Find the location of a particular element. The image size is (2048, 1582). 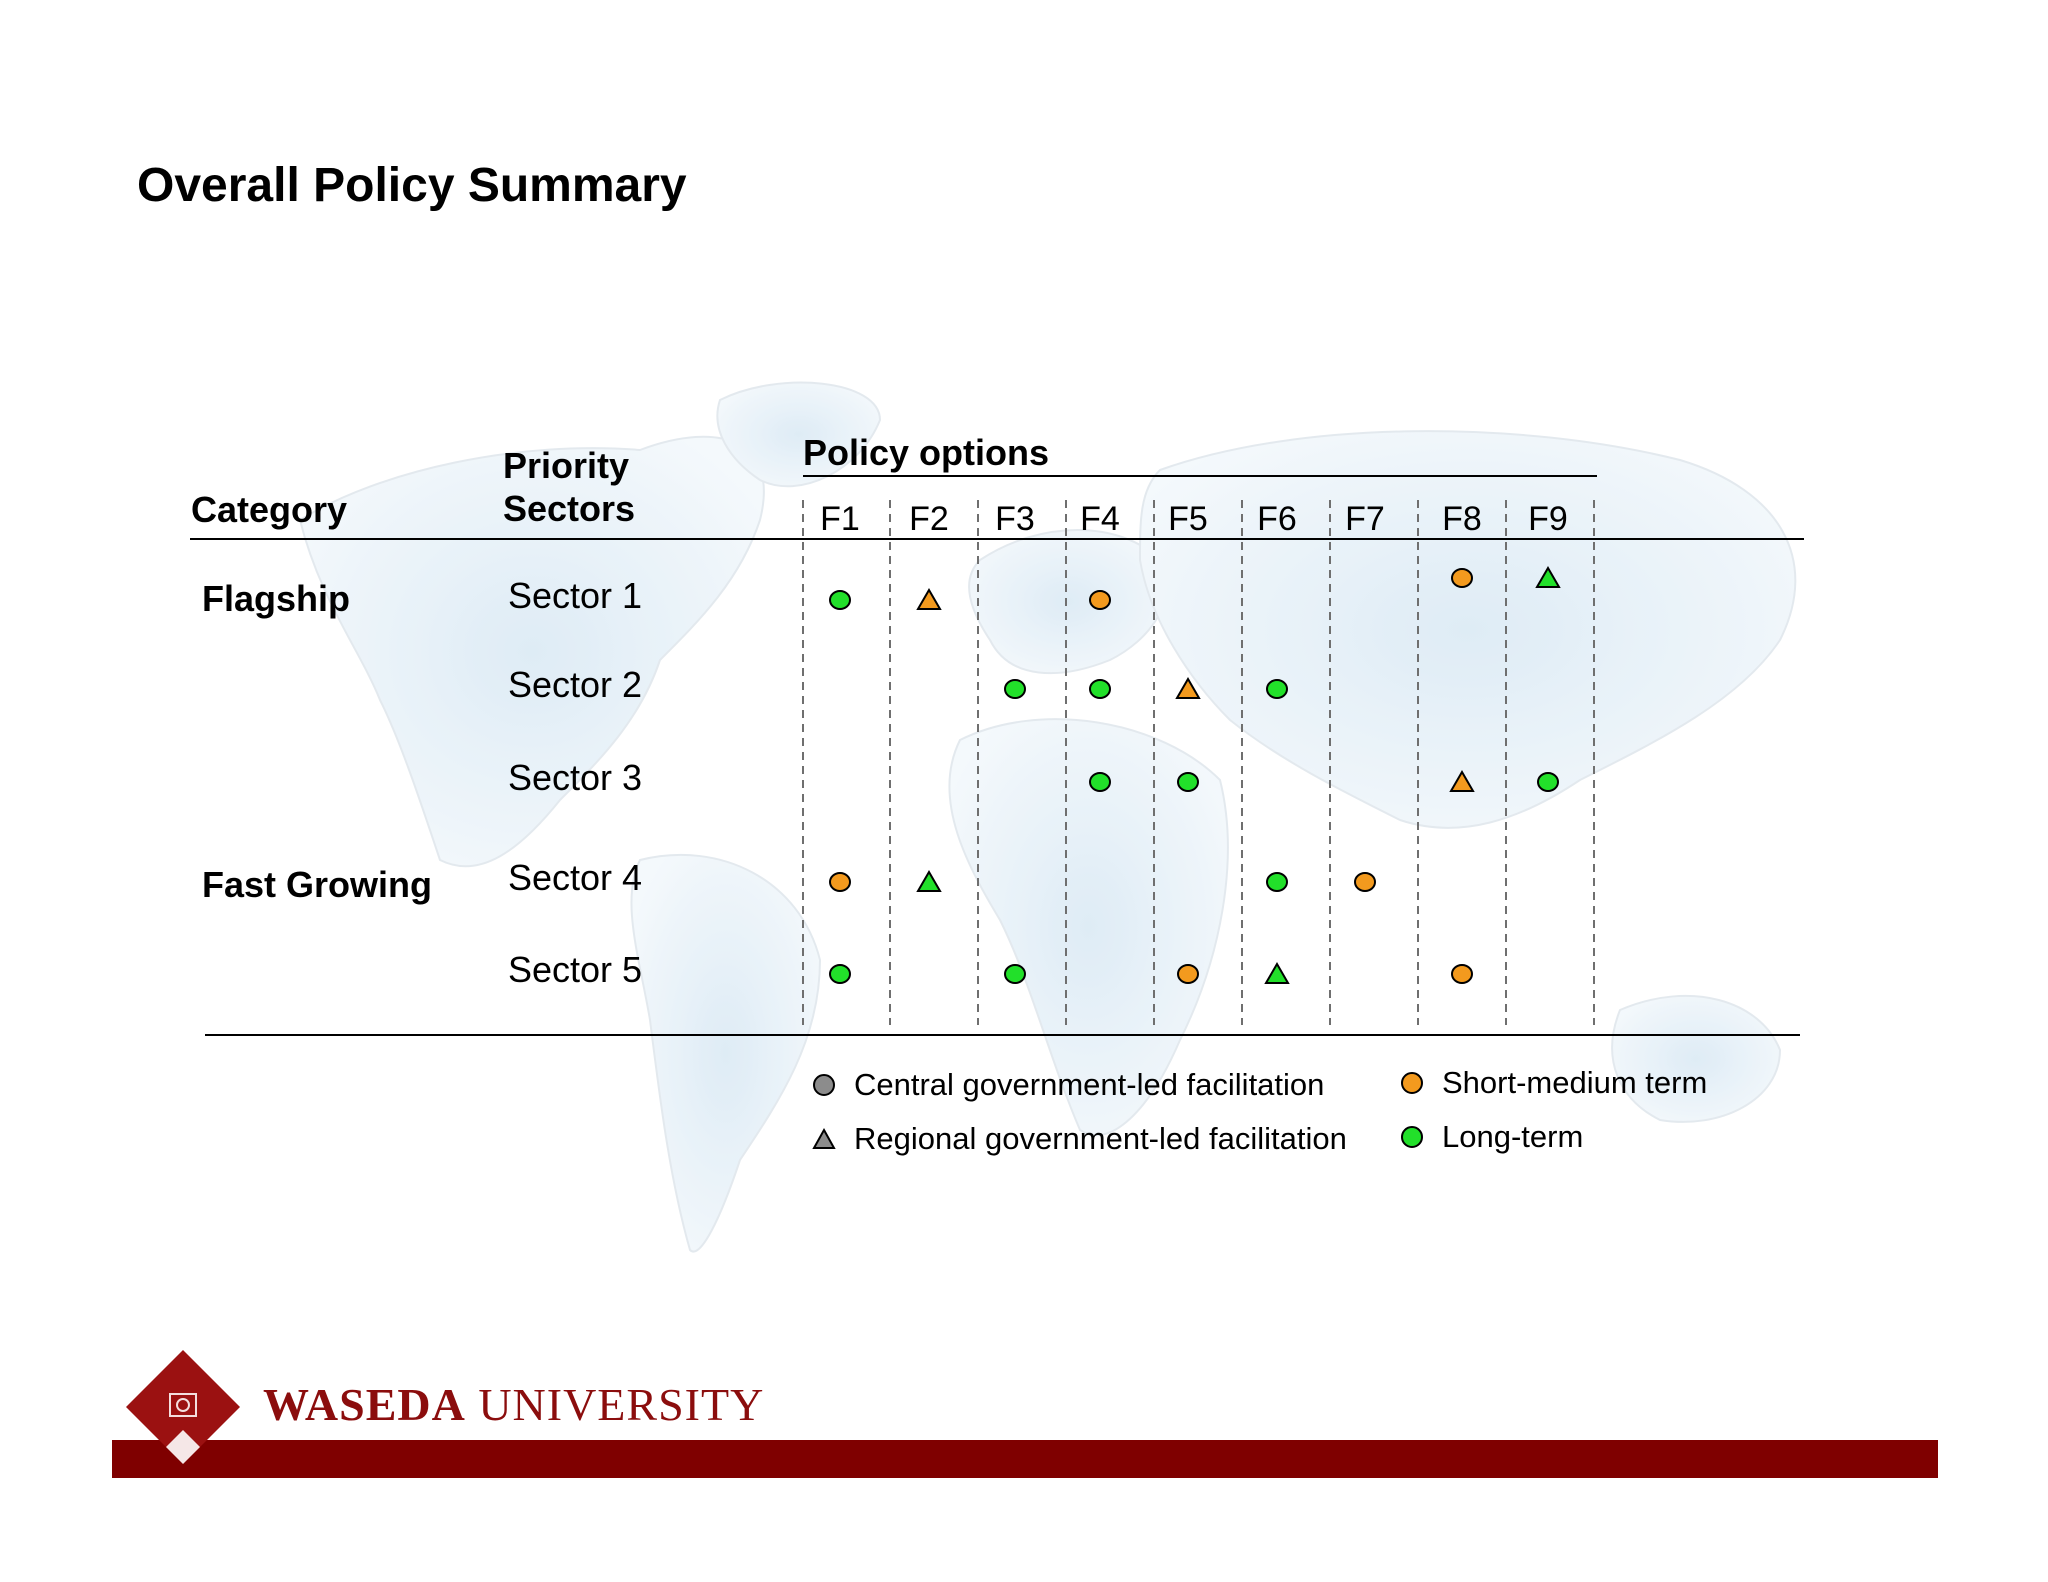

legend-long: Long-term is located at coordinates (1491, 1137).